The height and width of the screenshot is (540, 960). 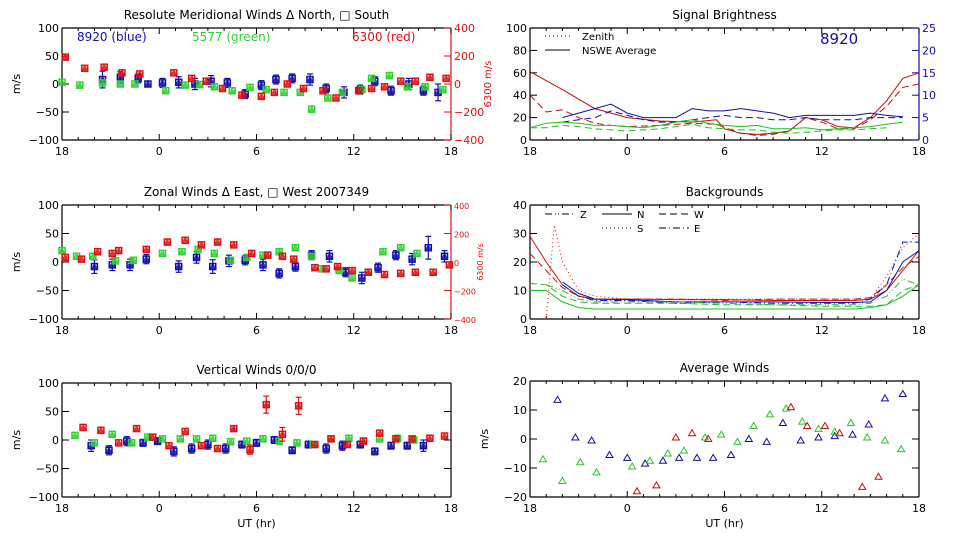 I want to click on series-6300-w, so click(x=724, y=277).